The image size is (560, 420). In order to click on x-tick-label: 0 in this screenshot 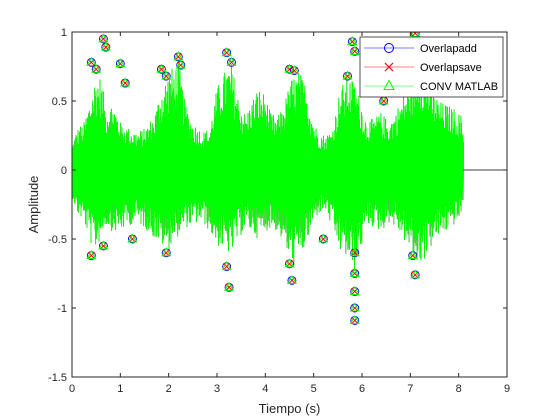, I will do `click(72, 389)`.